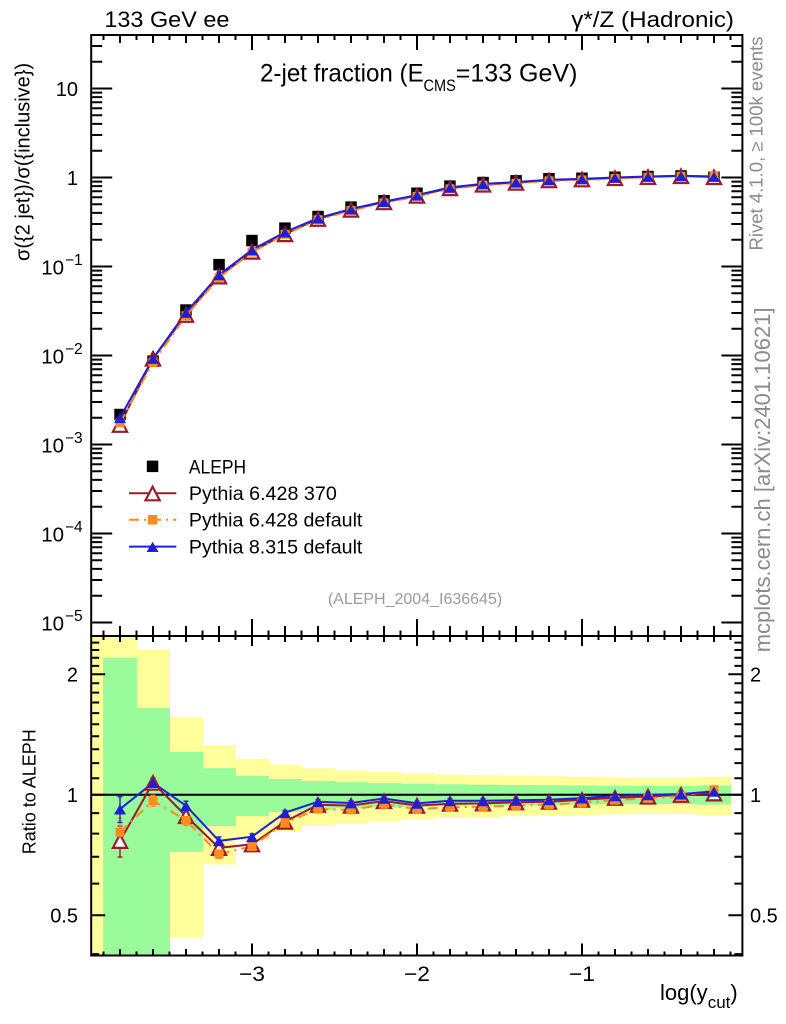 This screenshot has height=1024, width=786. I want to click on svg-text: (ALEPH_2004_I636645), so click(415, 599).